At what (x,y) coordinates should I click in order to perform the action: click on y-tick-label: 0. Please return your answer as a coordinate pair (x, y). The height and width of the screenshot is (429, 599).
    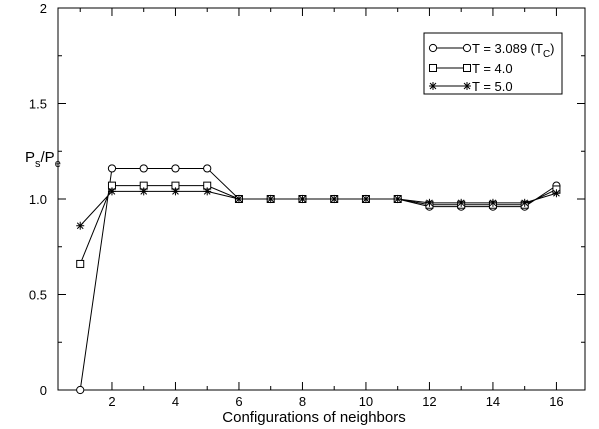
    Looking at the image, I should click on (43, 390).